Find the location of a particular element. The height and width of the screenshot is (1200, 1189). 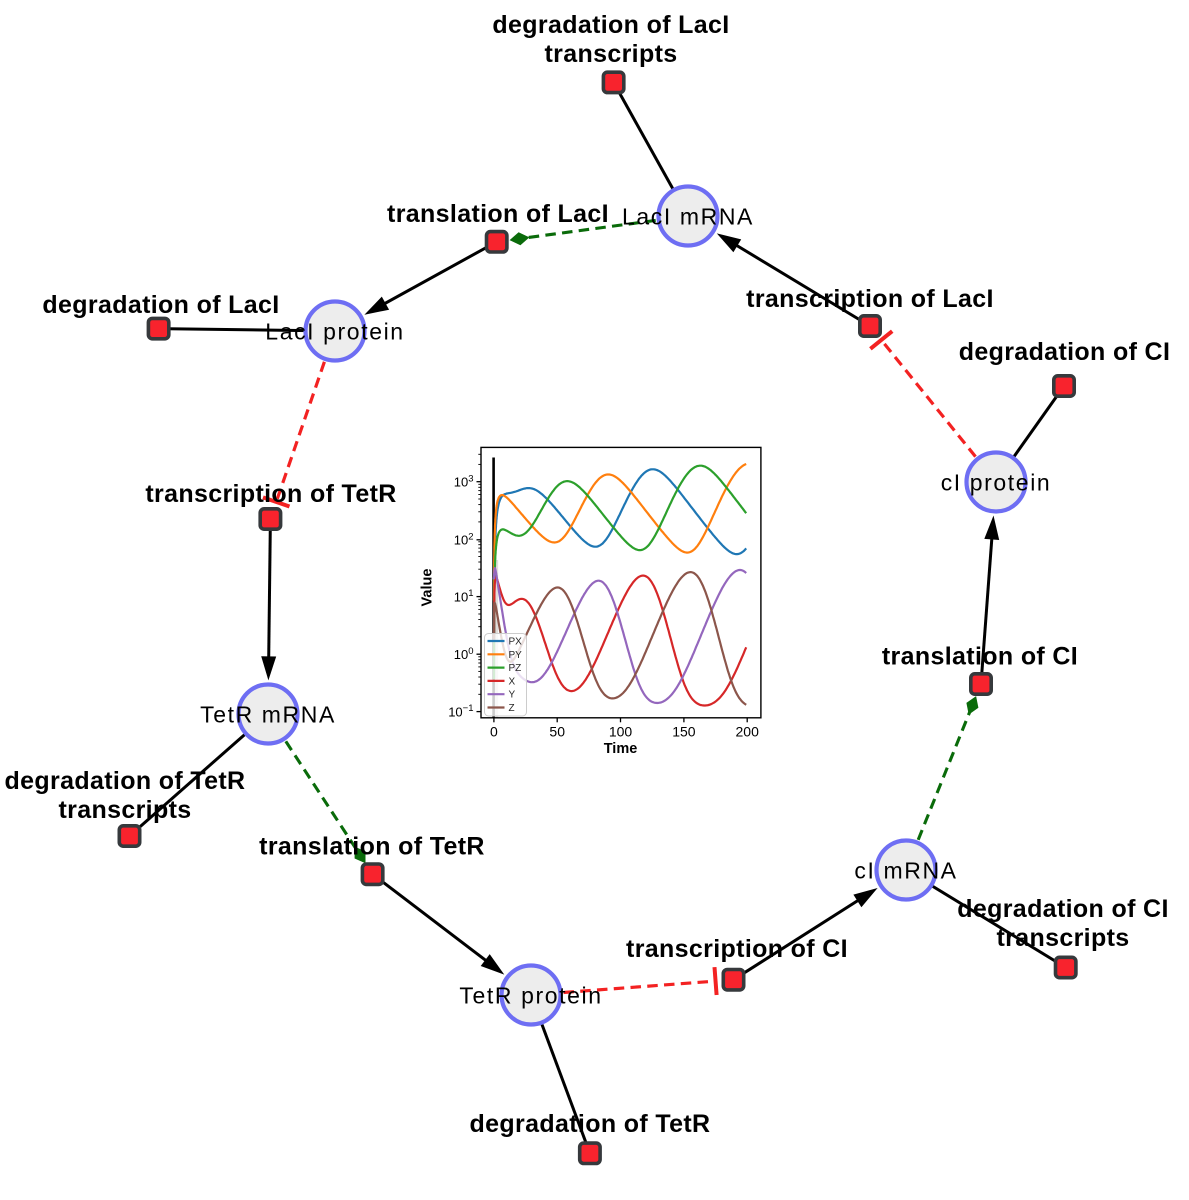

svg-text: Y is located at coordinates (512, 695).